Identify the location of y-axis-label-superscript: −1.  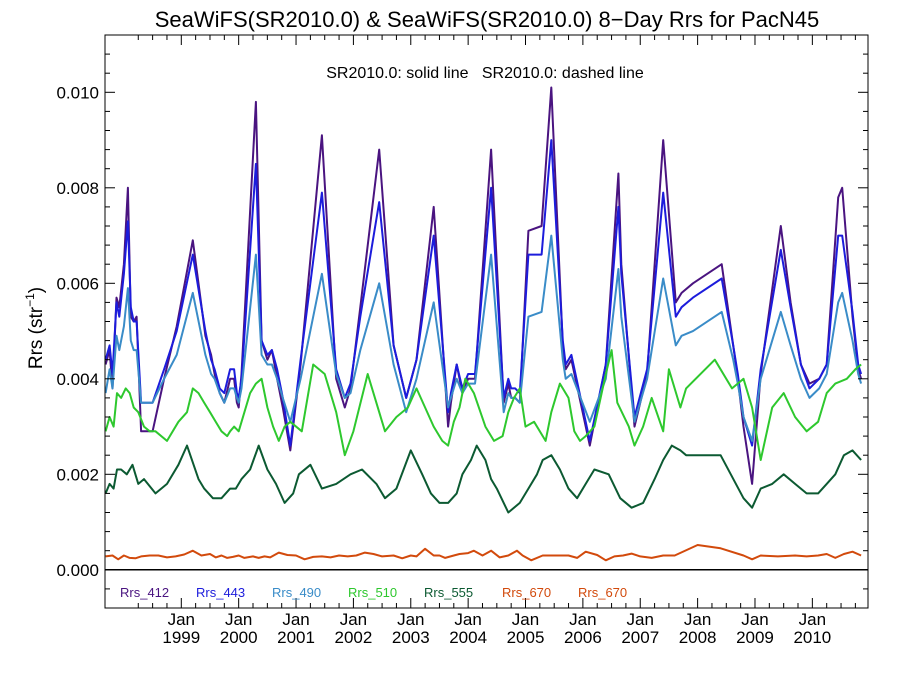
(30, 300).